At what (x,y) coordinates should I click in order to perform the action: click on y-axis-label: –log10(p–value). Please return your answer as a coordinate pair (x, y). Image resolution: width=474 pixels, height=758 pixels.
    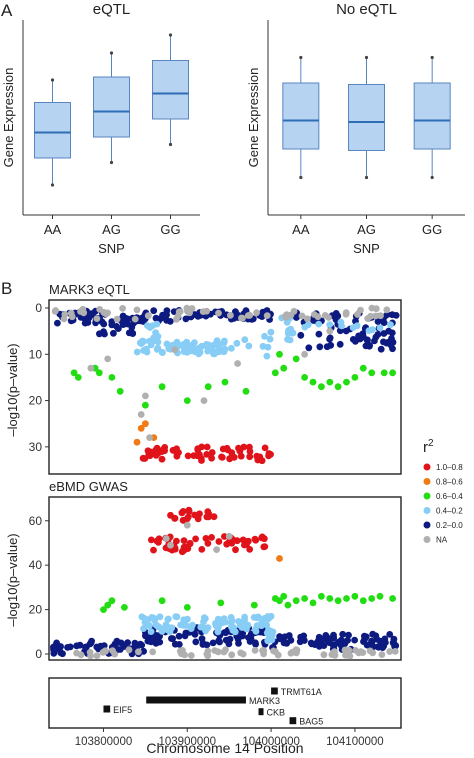
    Looking at the image, I should click on (12, 389).